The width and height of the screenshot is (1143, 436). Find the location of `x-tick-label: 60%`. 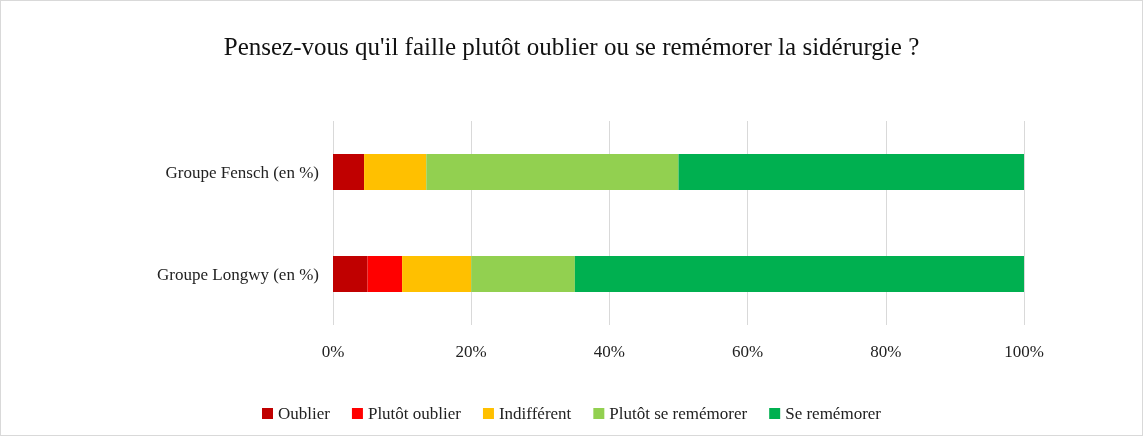

x-tick-label: 60% is located at coordinates (748, 351).